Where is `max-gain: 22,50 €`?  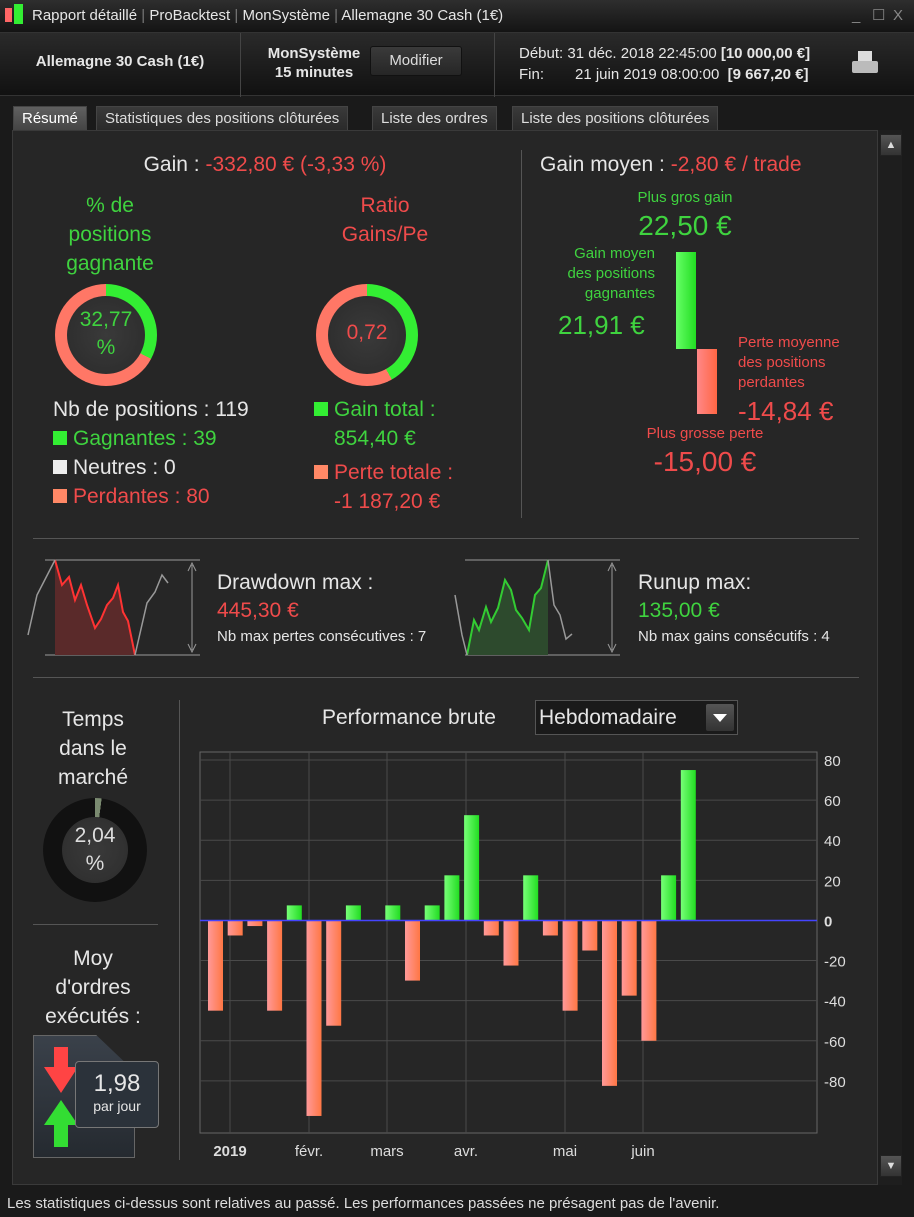
max-gain: 22,50 € is located at coordinates (685, 225).